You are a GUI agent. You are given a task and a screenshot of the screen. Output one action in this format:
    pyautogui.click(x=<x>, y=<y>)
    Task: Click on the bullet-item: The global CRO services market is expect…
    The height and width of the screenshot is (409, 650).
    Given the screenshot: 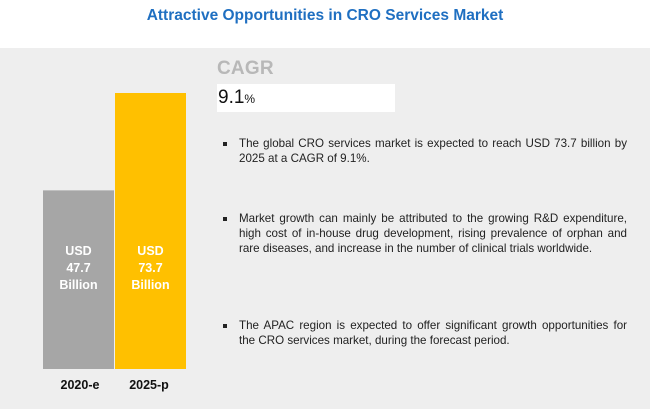 What is the action you would take?
    pyautogui.click(x=422, y=151)
    